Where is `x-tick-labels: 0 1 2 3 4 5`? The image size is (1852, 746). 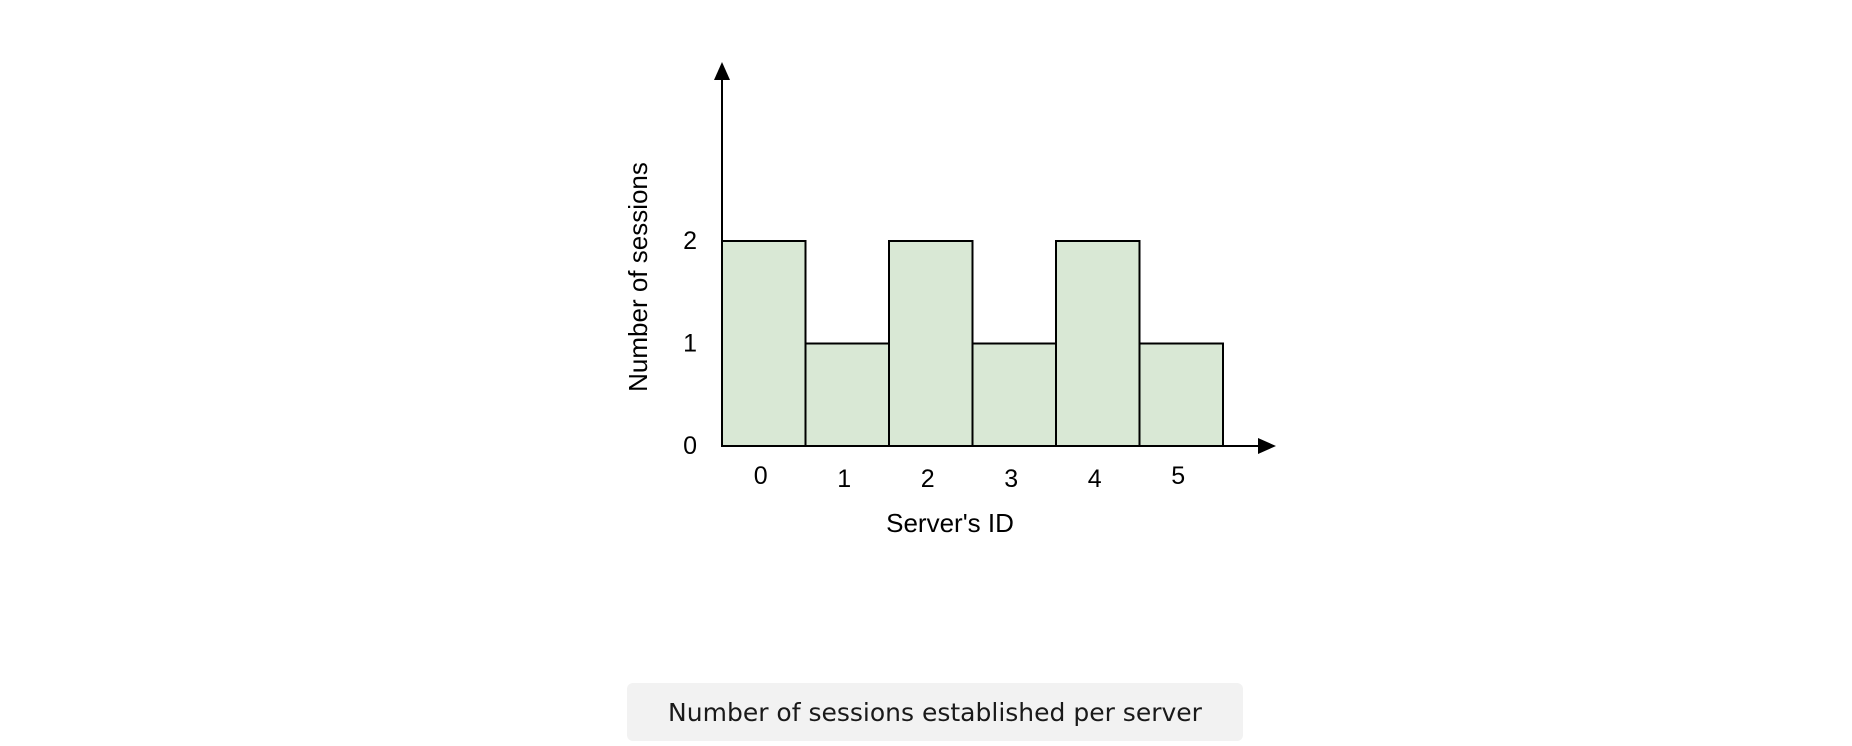
x-tick-labels: 0 1 2 3 4 5 is located at coordinates (969, 477).